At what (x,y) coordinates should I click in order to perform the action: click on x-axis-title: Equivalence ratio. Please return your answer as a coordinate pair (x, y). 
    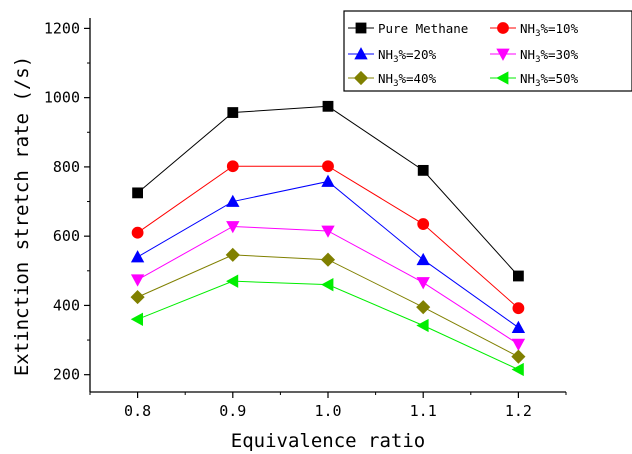
    Looking at the image, I should click on (328, 441).